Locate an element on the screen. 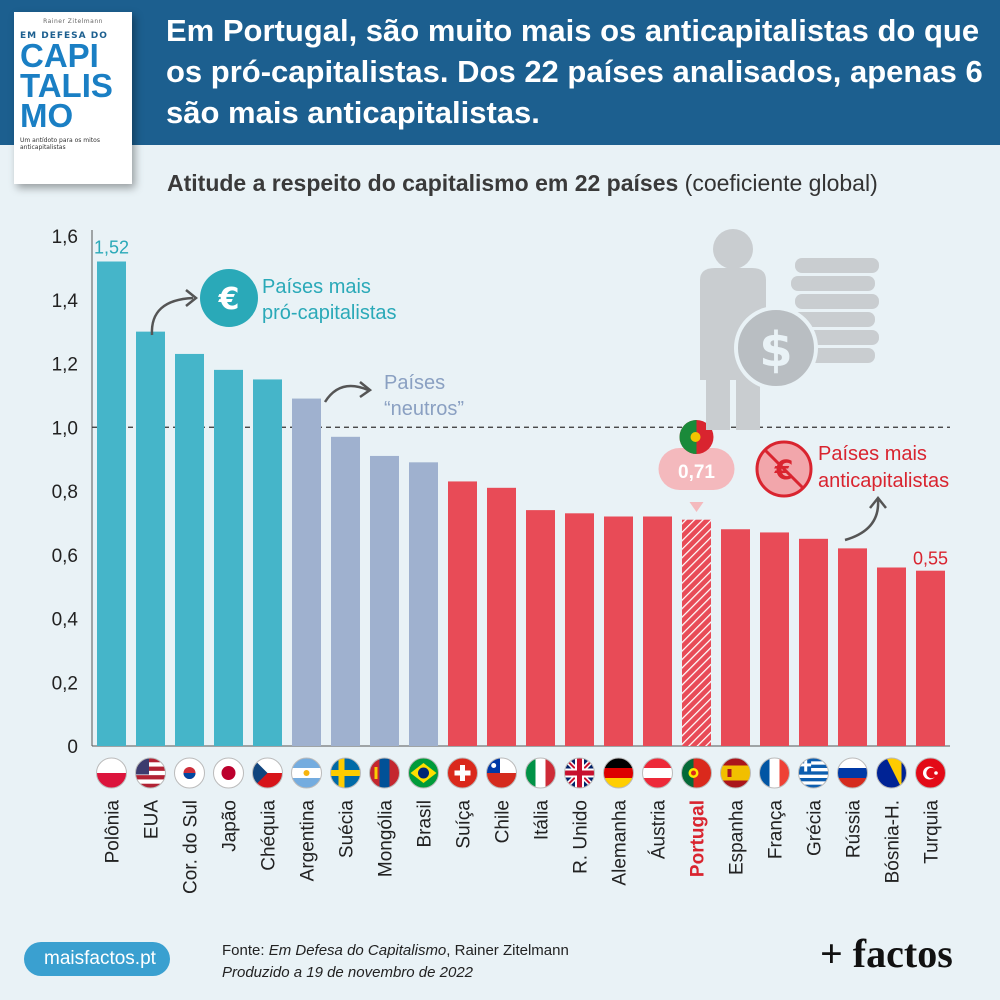  flag-icon-mn is located at coordinates (384, 773).